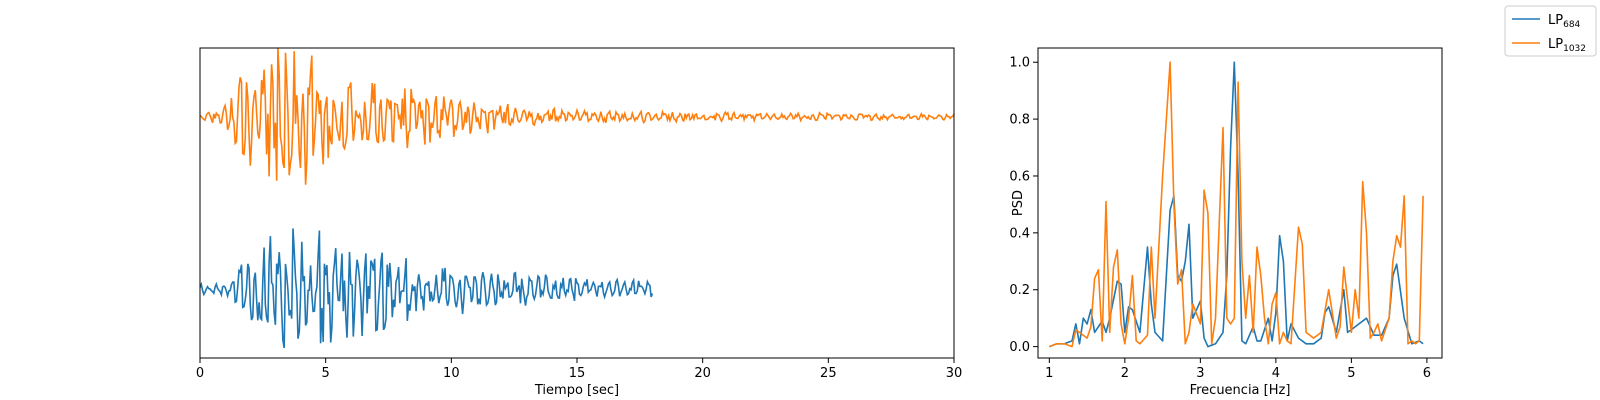 The width and height of the screenshot is (1600, 400). I want to click on psd-x-tick-label: 3, so click(1200, 373).